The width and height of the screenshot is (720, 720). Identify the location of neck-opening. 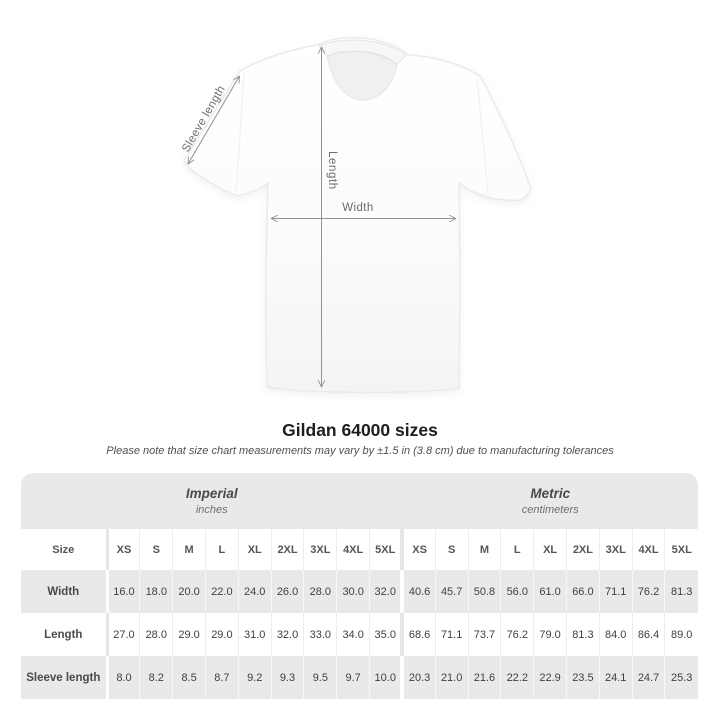
(362, 76).